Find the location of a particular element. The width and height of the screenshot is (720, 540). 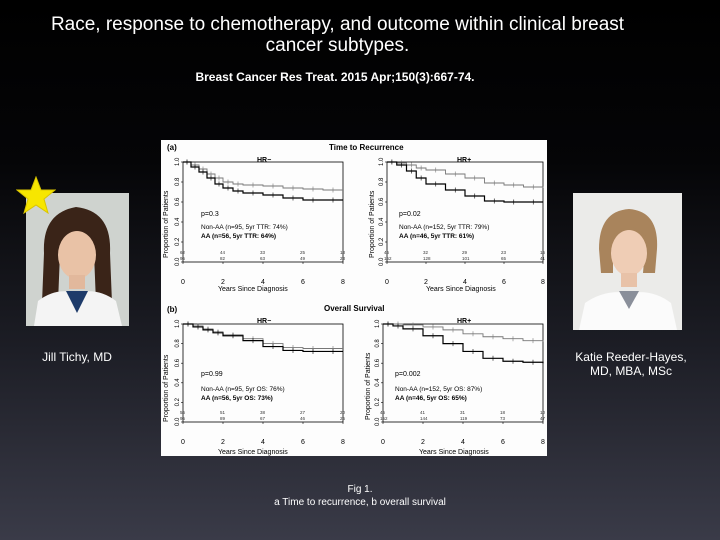

a-hrpos-legend-nonaa: Non-AA (n=152, 5yr TTR: 79%) is located at coordinates (444, 227).